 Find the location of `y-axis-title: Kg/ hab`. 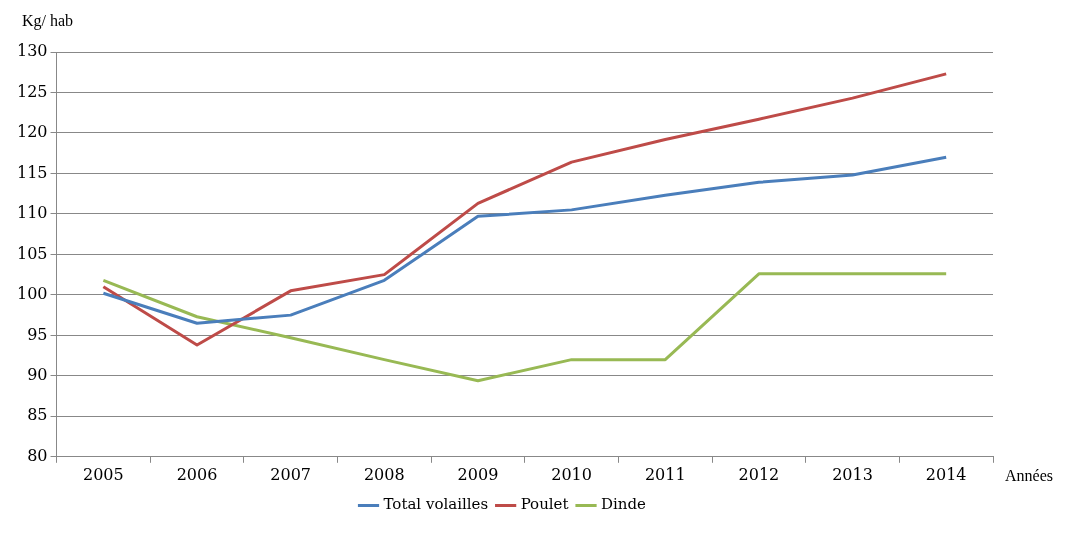

y-axis-title: Kg/ hab is located at coordinates (48, 21).